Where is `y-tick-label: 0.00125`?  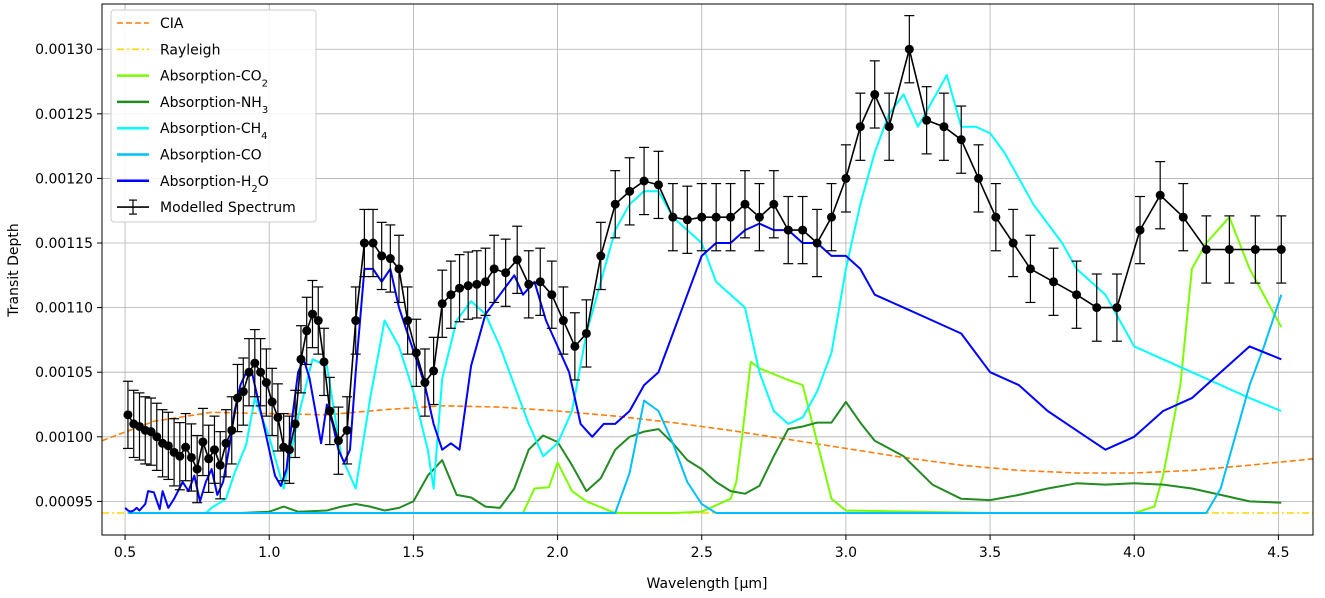
y-tick-label: 0.00125 is located at coordinates (64, 115).